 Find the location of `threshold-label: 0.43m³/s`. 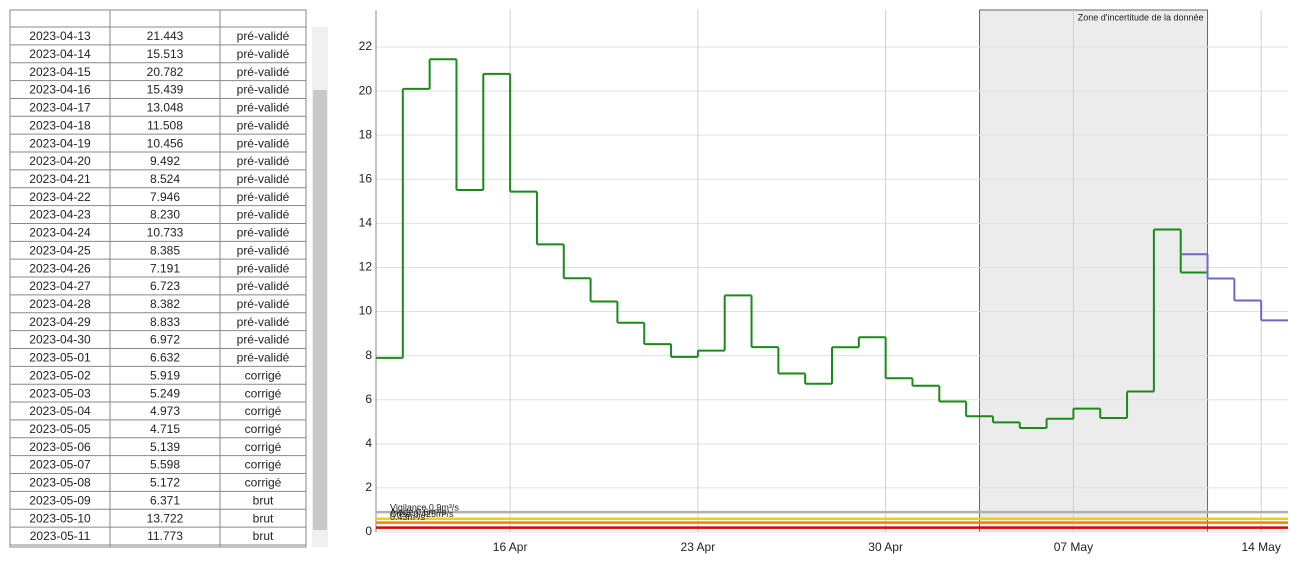

threshold-label: 0.43m³/s is located at coordinates (408, 517).